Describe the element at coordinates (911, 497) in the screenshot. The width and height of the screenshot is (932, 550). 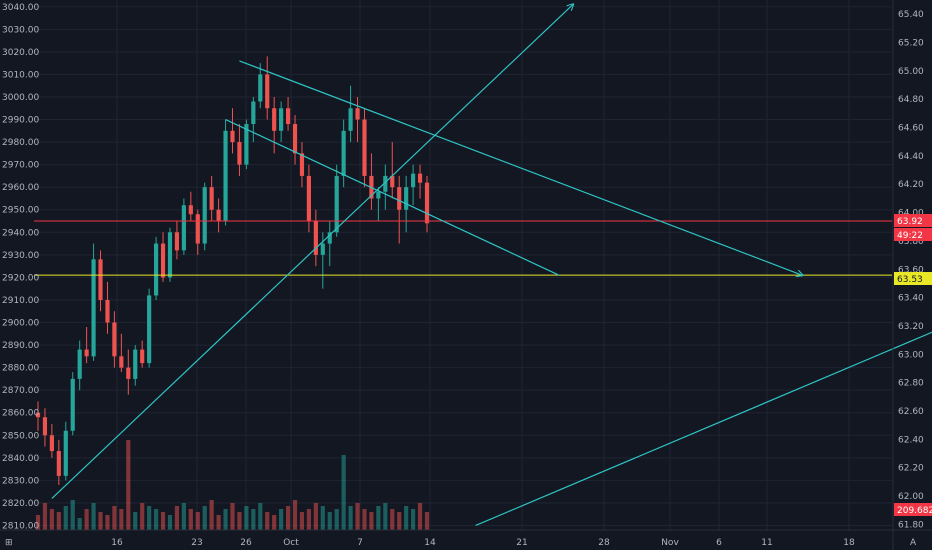
I see `right-axis-tick-label: 62.00` at that location.